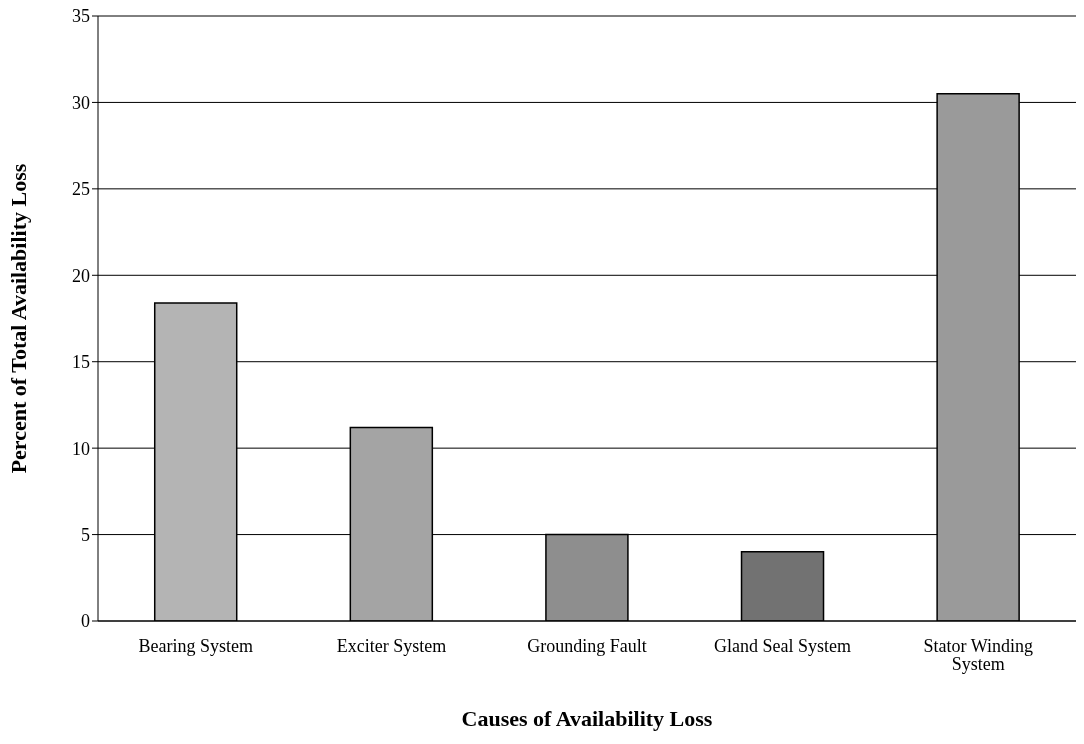 This screenshot has width=1084, height=744. I want to click on x-tick-label: Bearing System, so click(196, 645).